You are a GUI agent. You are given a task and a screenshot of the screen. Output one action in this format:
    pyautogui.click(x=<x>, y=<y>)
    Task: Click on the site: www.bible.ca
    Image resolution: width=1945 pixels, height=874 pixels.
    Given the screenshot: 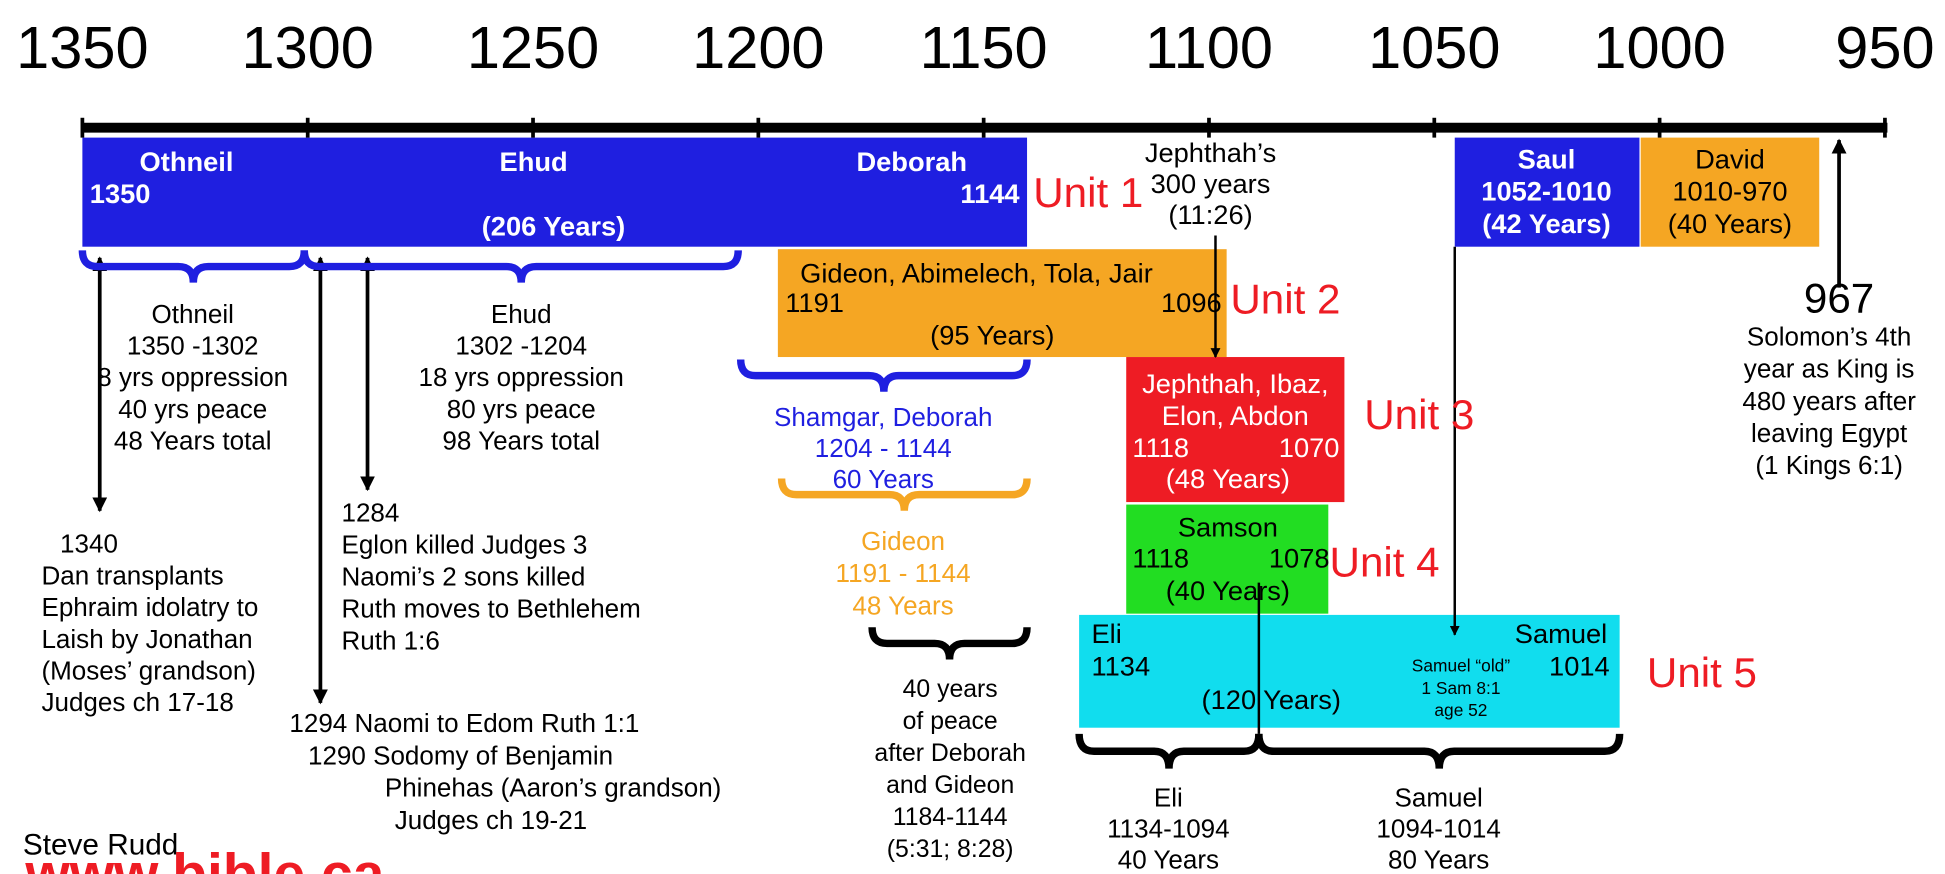 What is the action you would take?
    pyautogui.click(x=204, y=858)
    